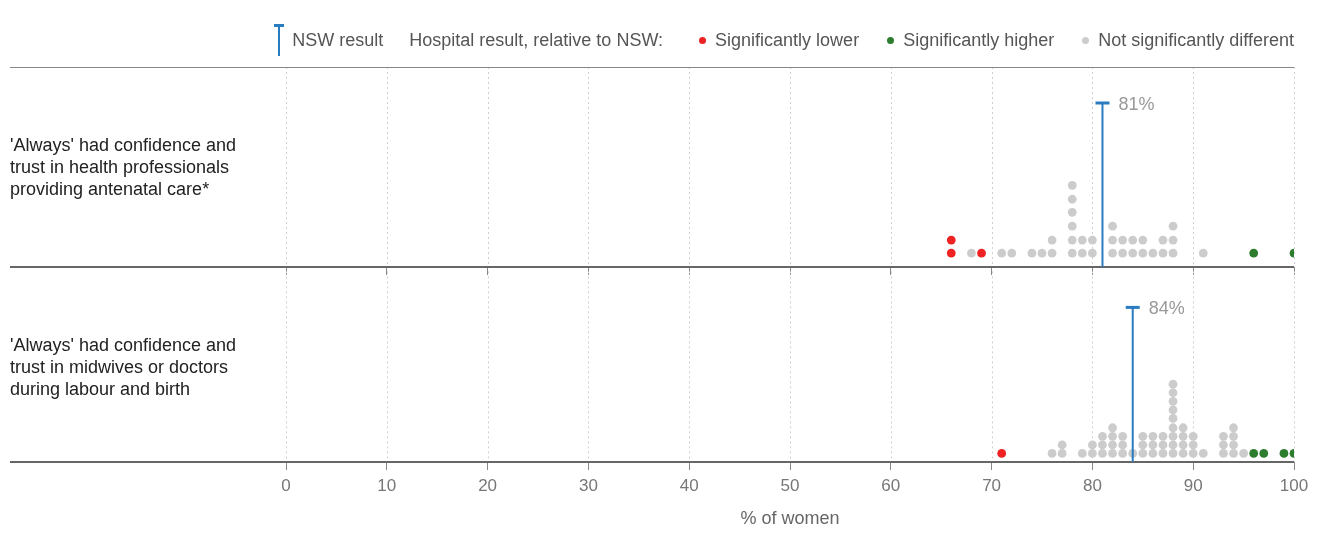 The height and width of the screenshot is (537, 1327). Describe the element at coordinates (790, 485) in the screenshot. I see `x-tick-label: 50` at that location.